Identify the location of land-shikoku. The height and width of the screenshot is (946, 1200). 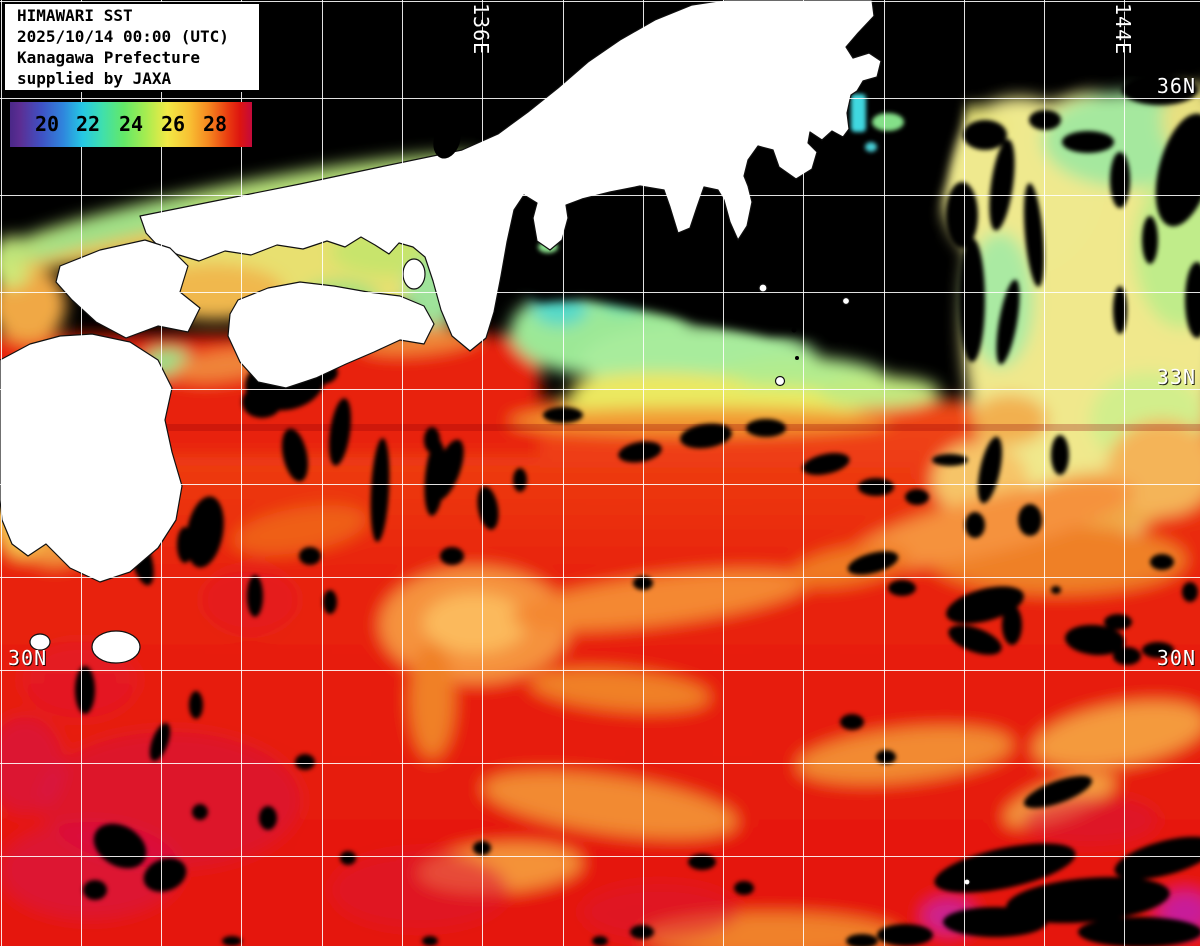
(331, 335).